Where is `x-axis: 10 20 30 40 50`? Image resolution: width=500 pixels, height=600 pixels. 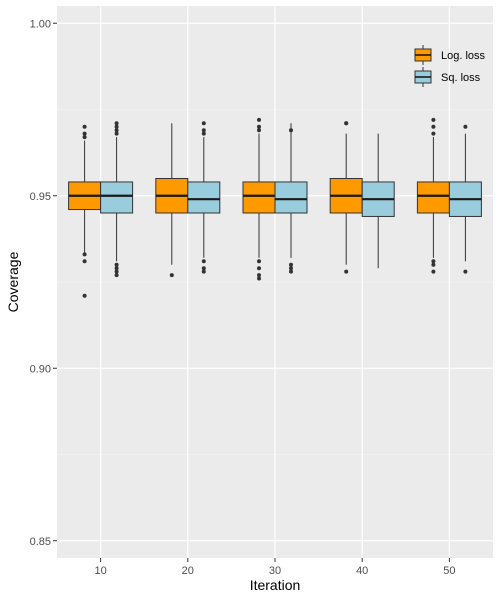
x-axis: 10 20 30 40 50 is located at coordinates (275, 567).